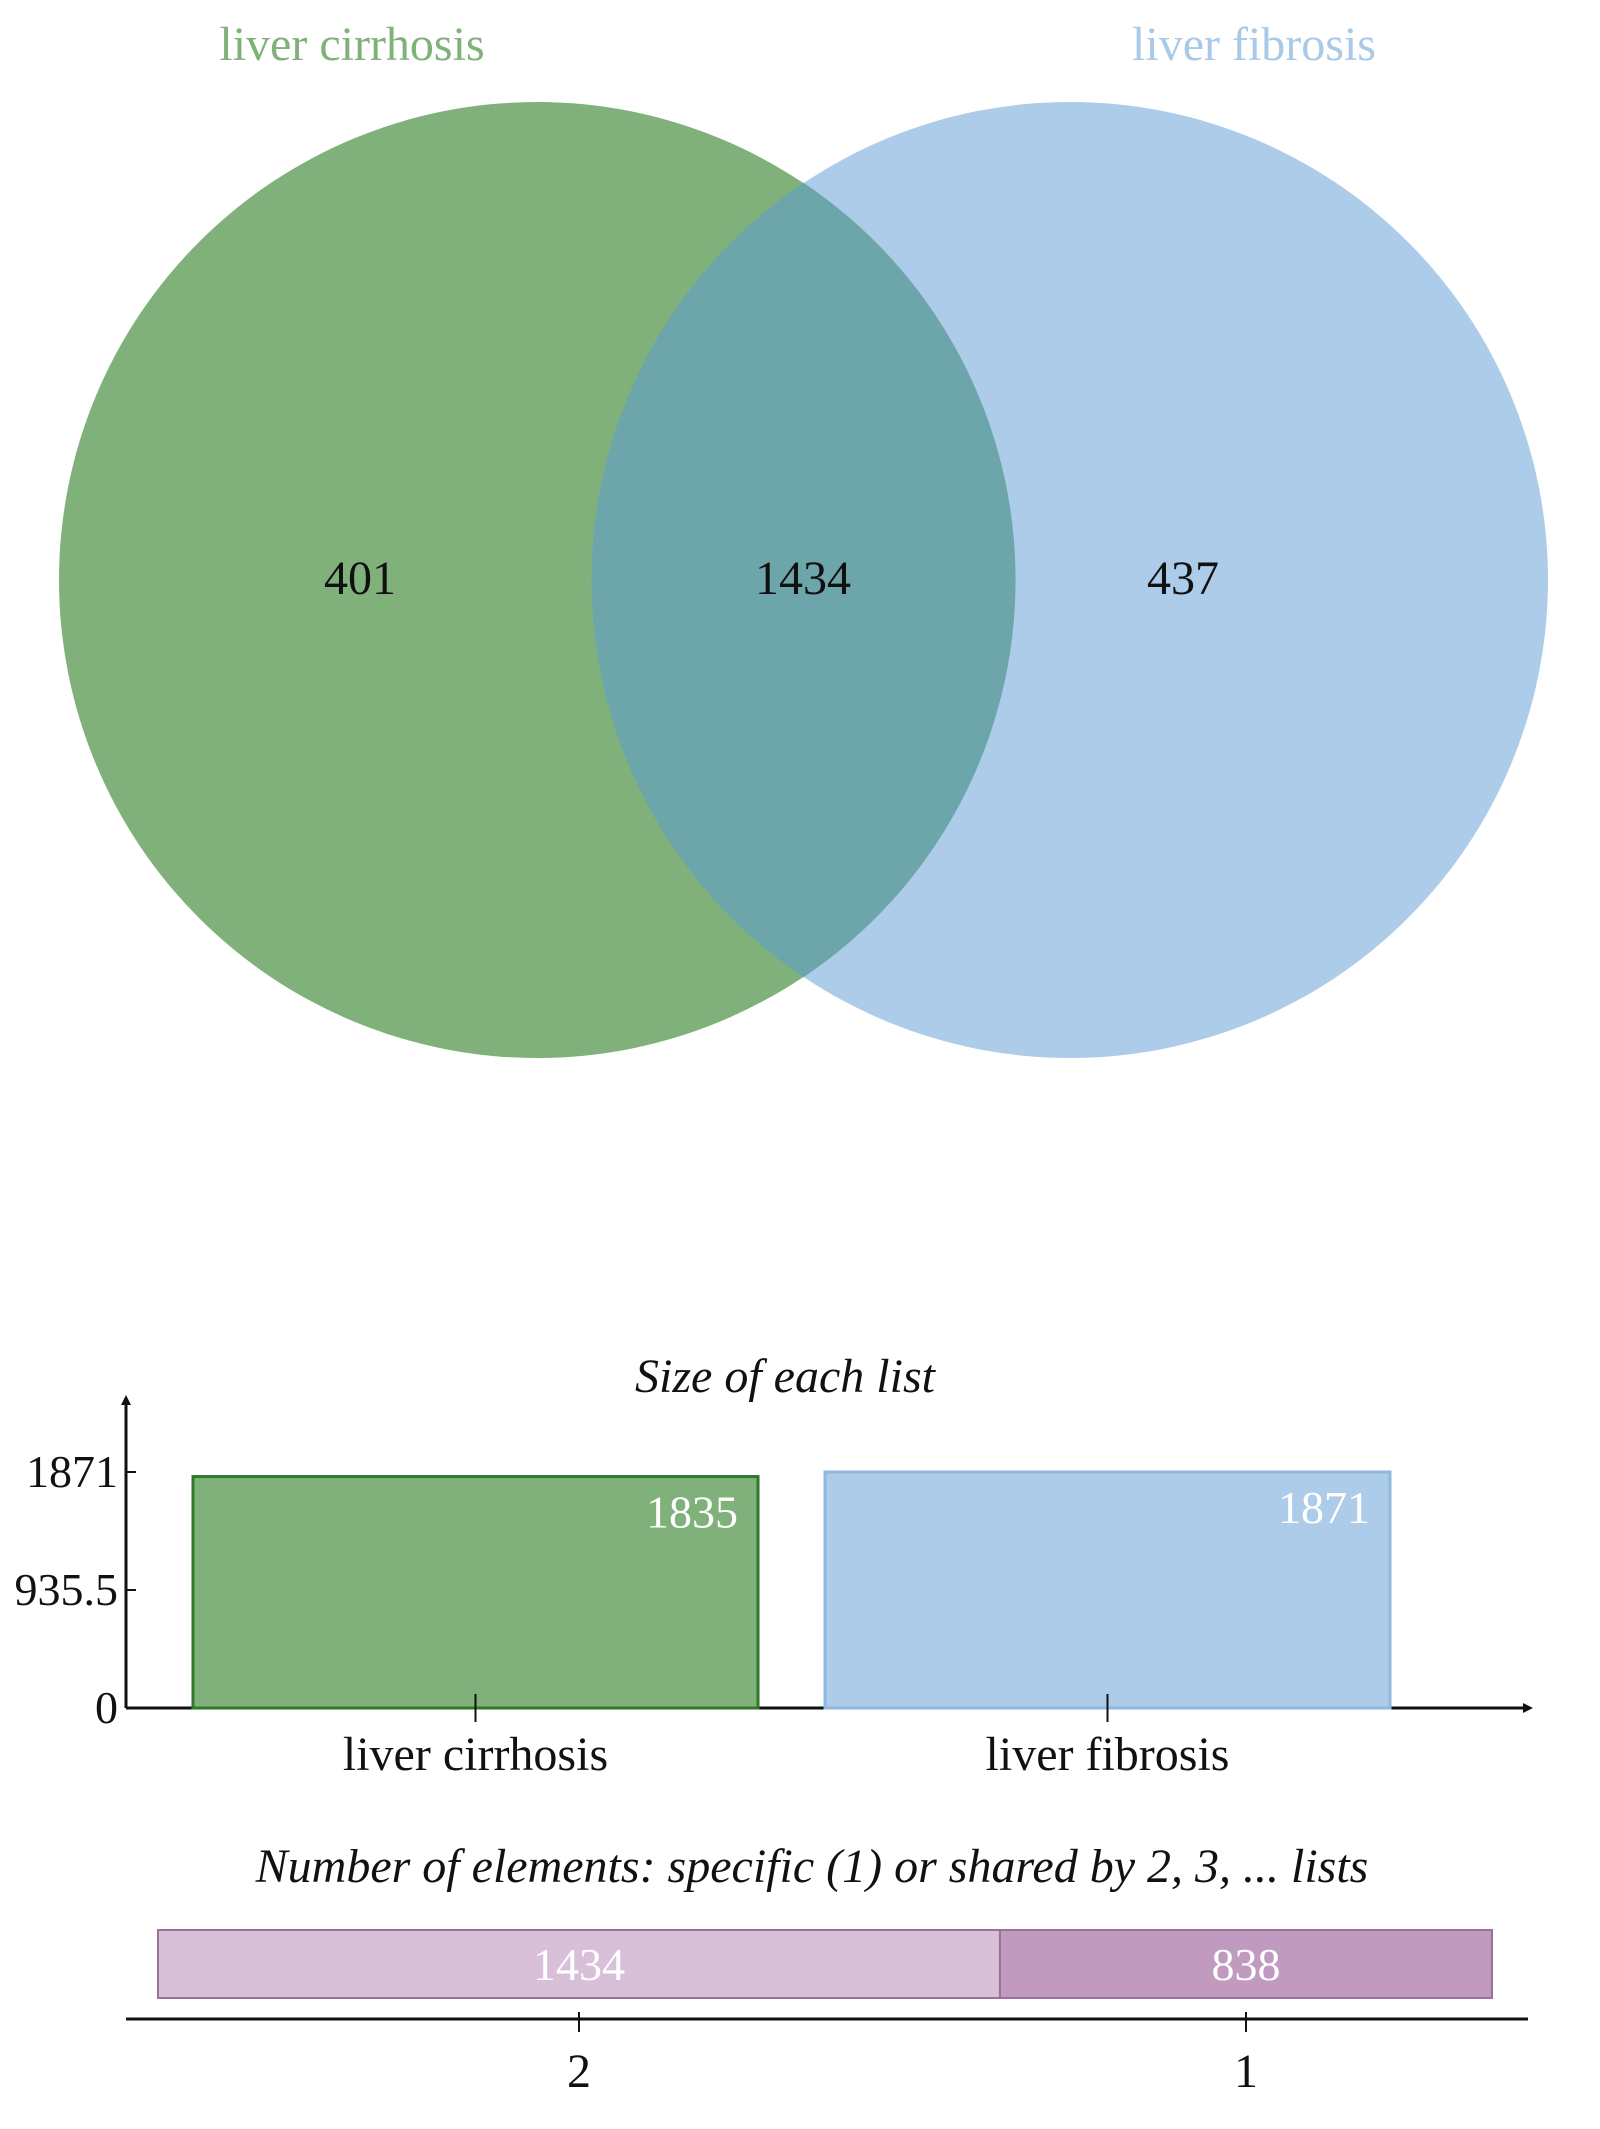 This screenshot has height=2129, width=1600. I want to click on list-size-chart-title: Size of each list, so click(786, 1376).